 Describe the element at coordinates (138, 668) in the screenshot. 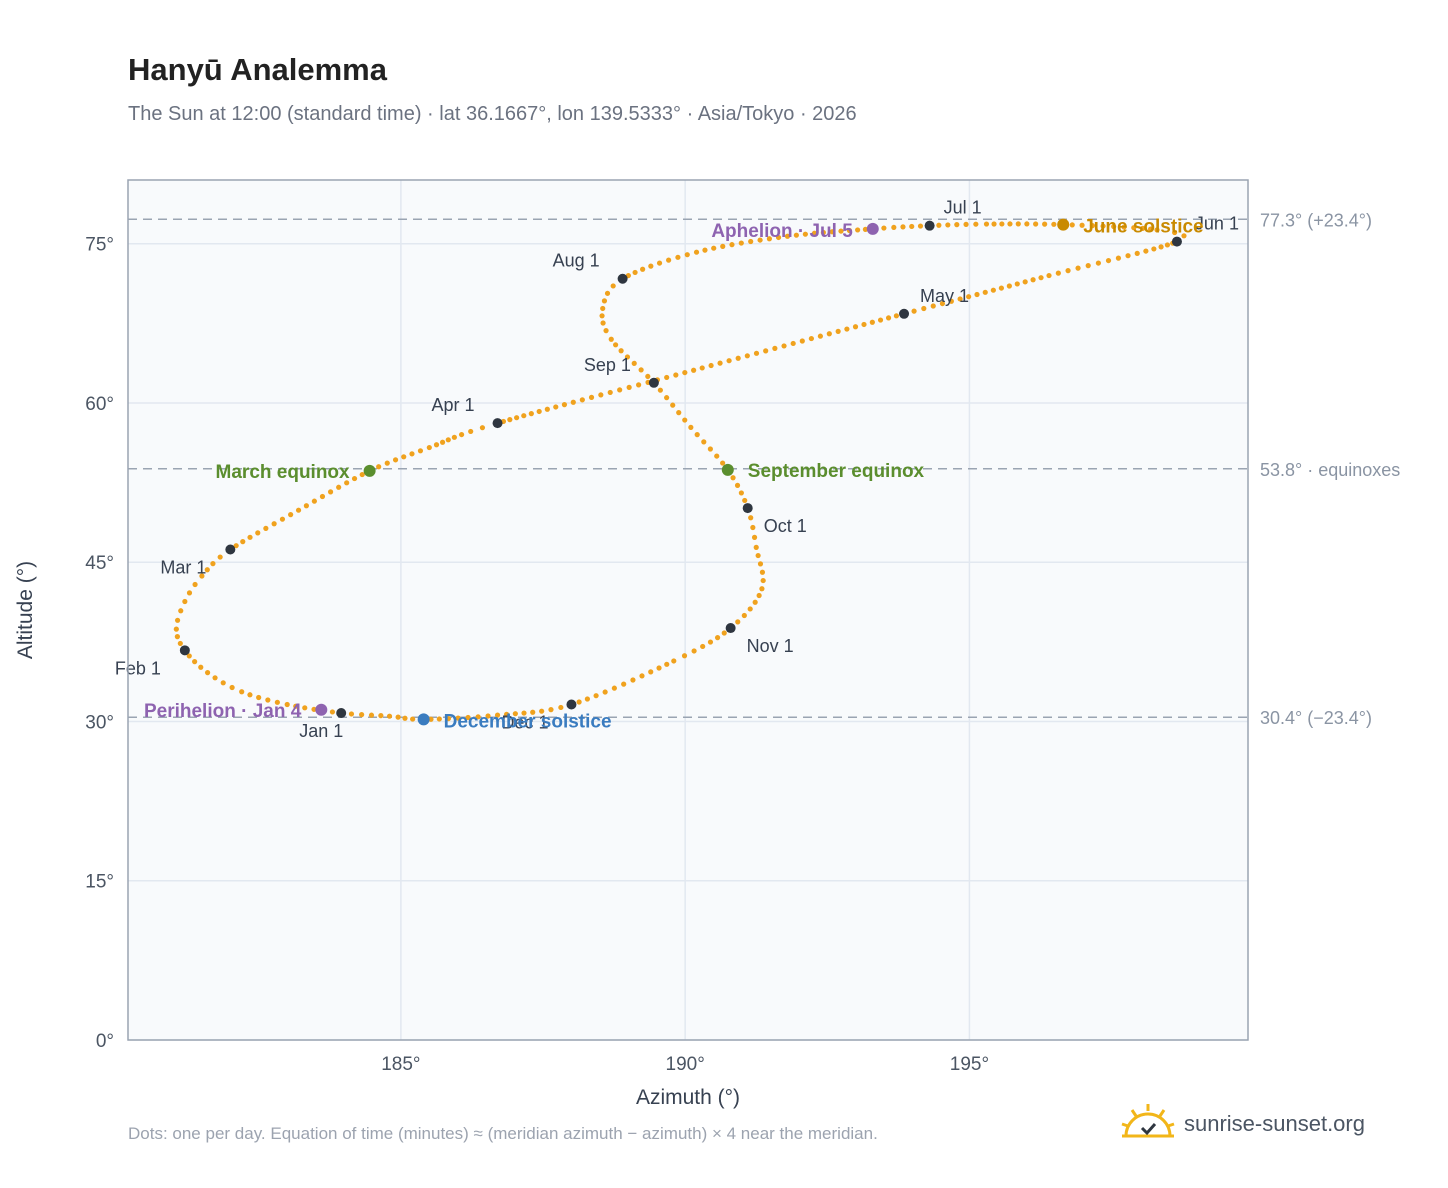

I see `month-label: Feb 1` at that location.